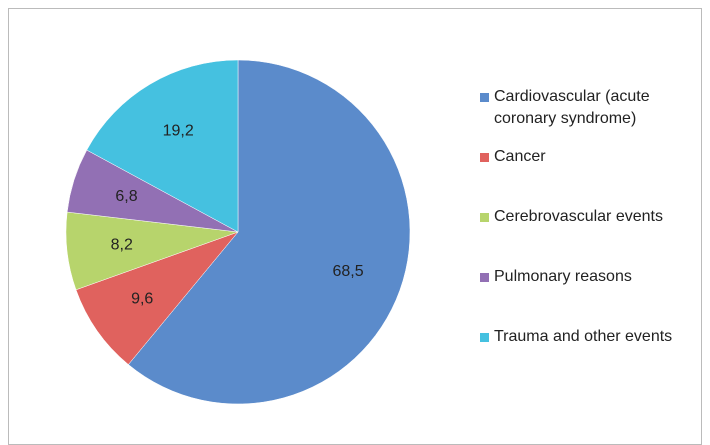 This screenshot has width=710, height=445. Describe the element at coordinates (583, 336) in the screenshot. I see `legend-label: Trauma and other events` at that location.